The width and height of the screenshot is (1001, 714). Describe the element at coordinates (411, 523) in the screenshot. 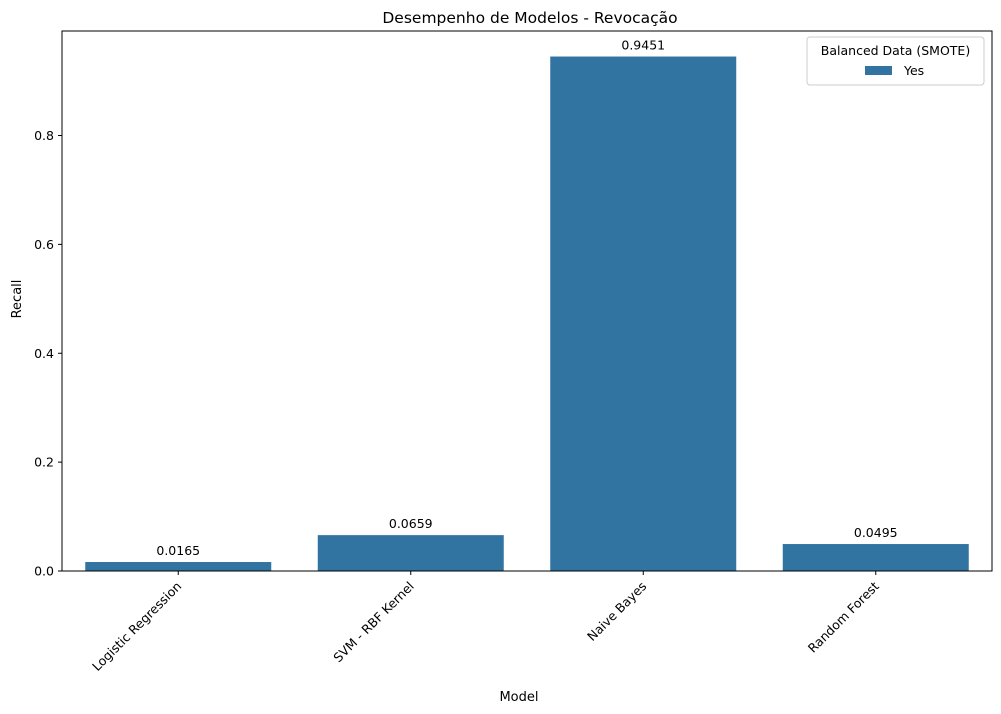

I see `bar-value-label: 0.0659` at that location.